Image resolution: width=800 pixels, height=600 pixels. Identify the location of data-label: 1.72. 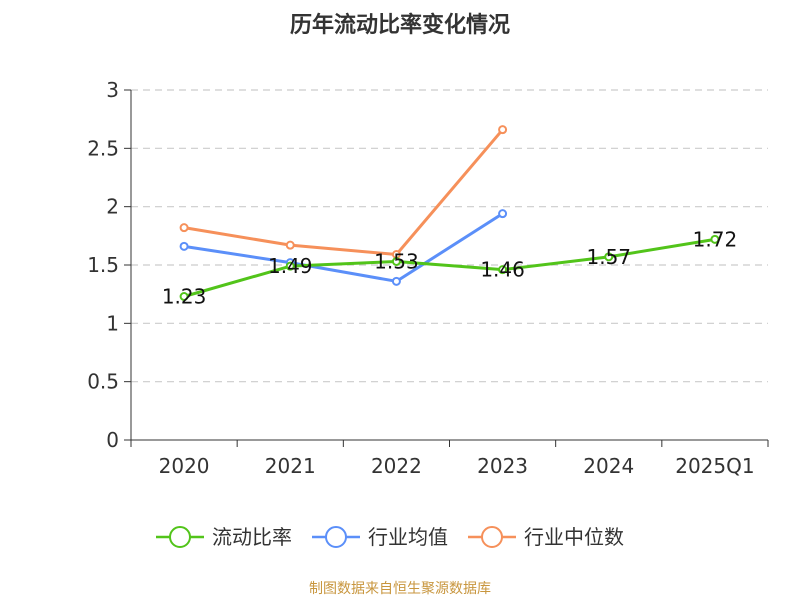
(715, 239).